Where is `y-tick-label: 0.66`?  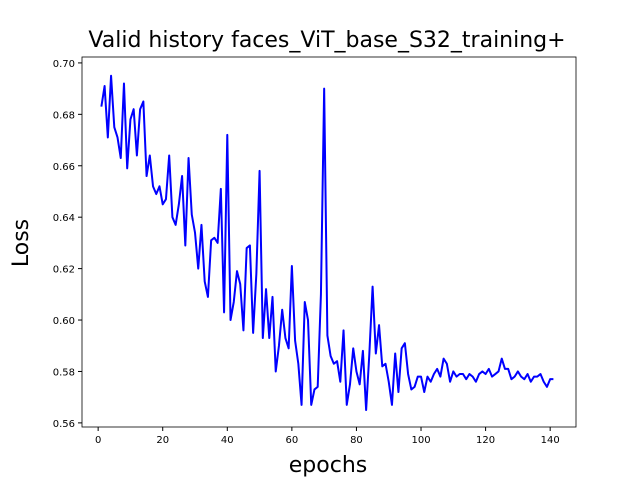 y-tick-label: 0.66 is located at coordinates (64, 167).